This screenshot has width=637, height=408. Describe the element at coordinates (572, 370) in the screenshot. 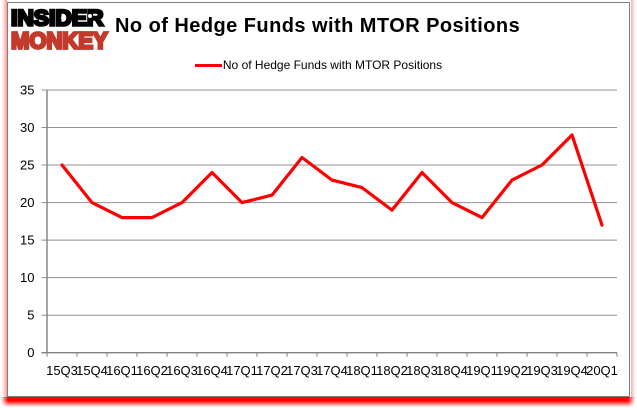

I see `svg-text: 19Q4` at that location.